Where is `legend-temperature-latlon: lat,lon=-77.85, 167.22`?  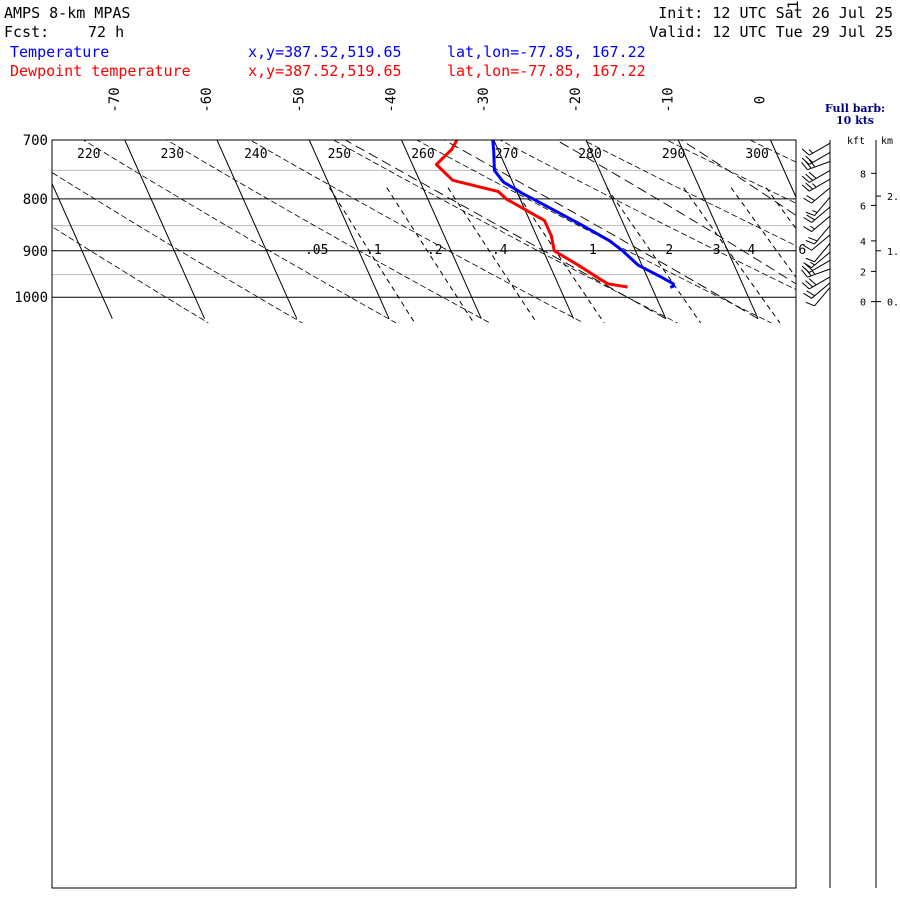
legend-temperature-latlon: lat,lon=-77.85, 167.22 is located at coordinates (546, 52).